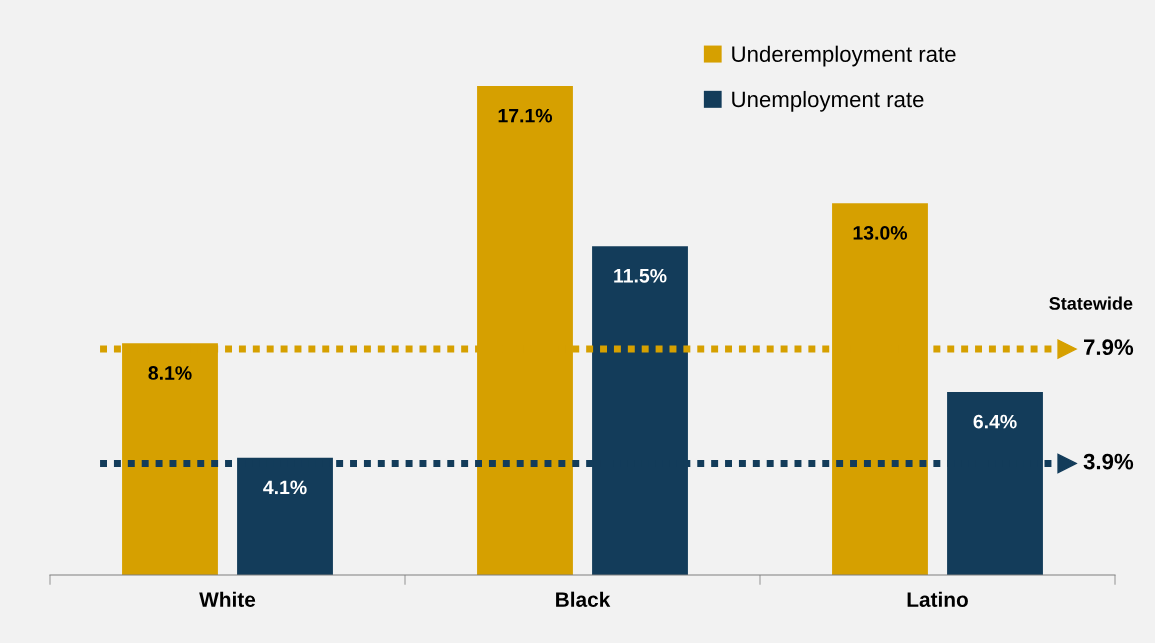 This screenshot has width=1155, height=643. Describe the element at coordinates (525, 115) in the screenshot. I see `data-label: 17.1%` at that location.